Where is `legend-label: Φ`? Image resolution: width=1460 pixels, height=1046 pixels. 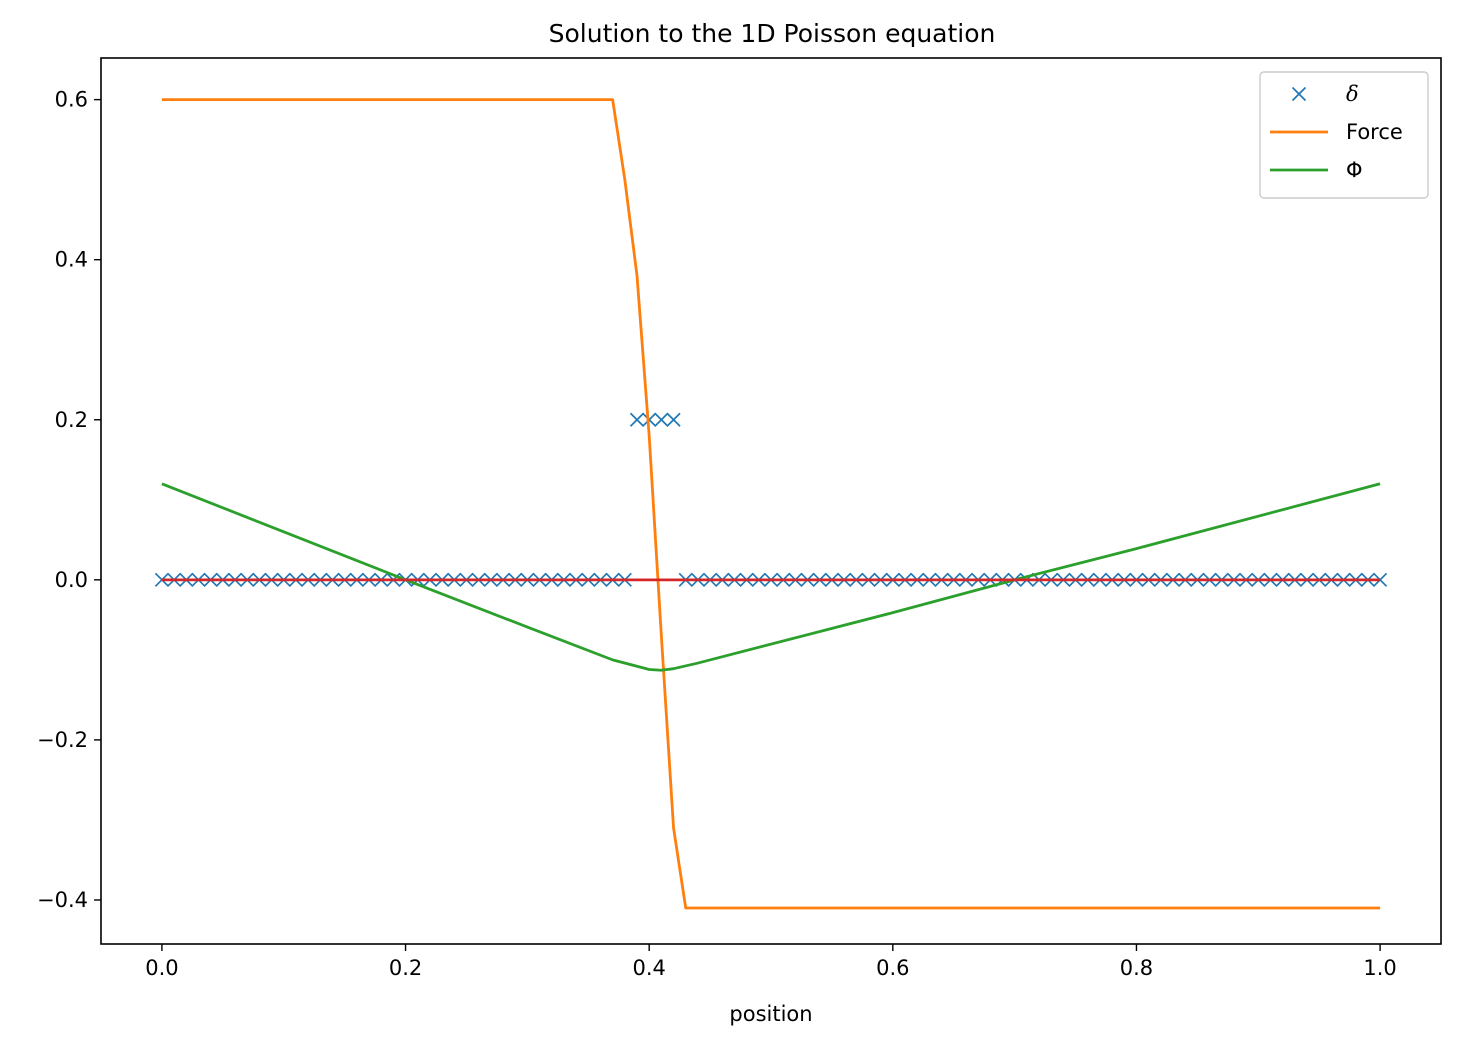
legend-label: Φ is located at coordinates (1354, 170).